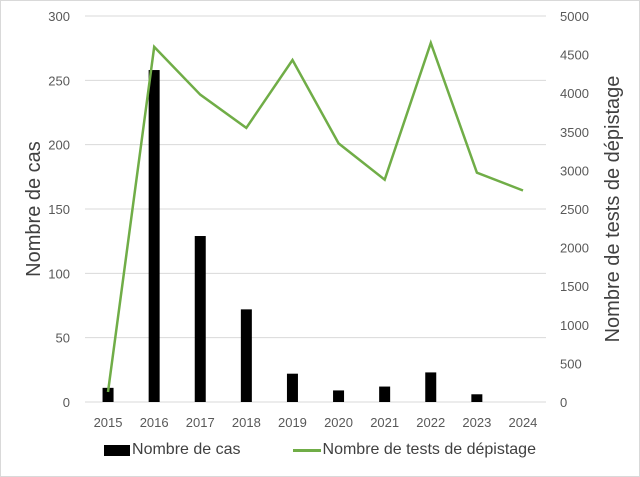  Describe the element at coordinates (385, 394) in the screenshot. I see `bar-2021` at that location.